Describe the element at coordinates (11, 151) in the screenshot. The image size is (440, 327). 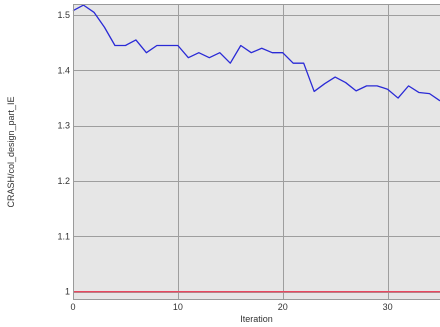
I see `y-axis-label: CRASH/col_design_part_IE` at that location.